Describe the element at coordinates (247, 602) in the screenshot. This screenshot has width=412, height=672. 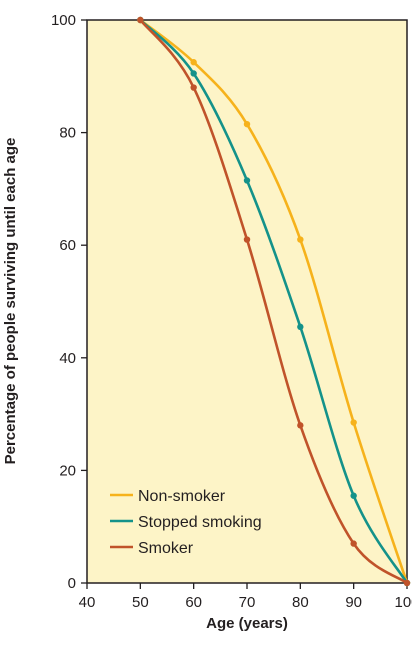
I see `x-tick-label: 70` at that location.